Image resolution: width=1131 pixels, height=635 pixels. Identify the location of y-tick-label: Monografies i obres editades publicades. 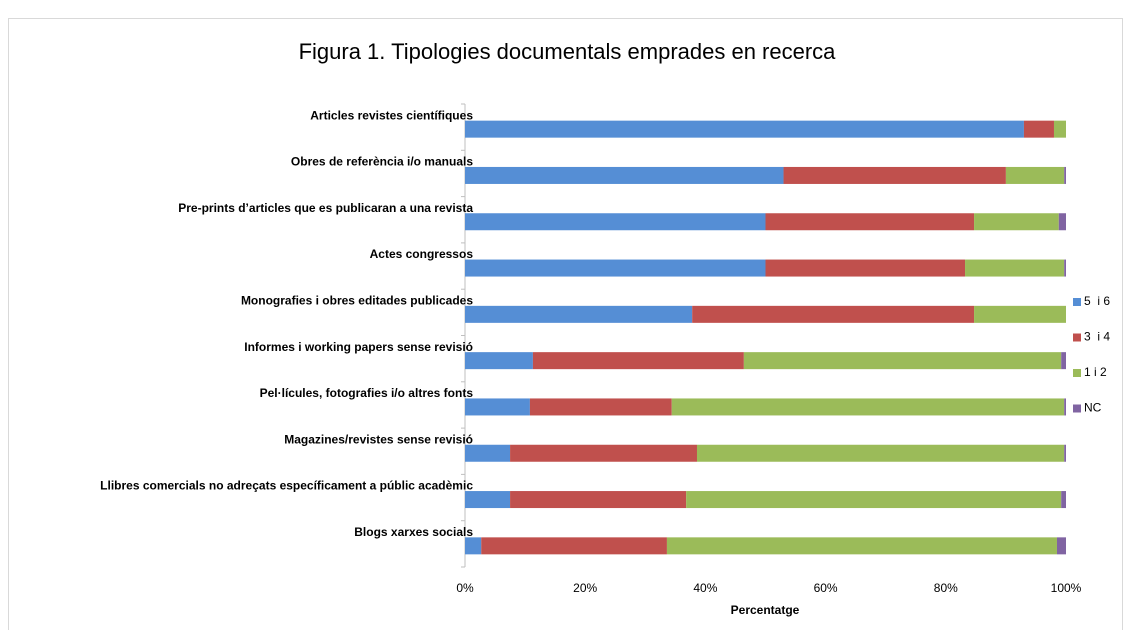
(357, 301).